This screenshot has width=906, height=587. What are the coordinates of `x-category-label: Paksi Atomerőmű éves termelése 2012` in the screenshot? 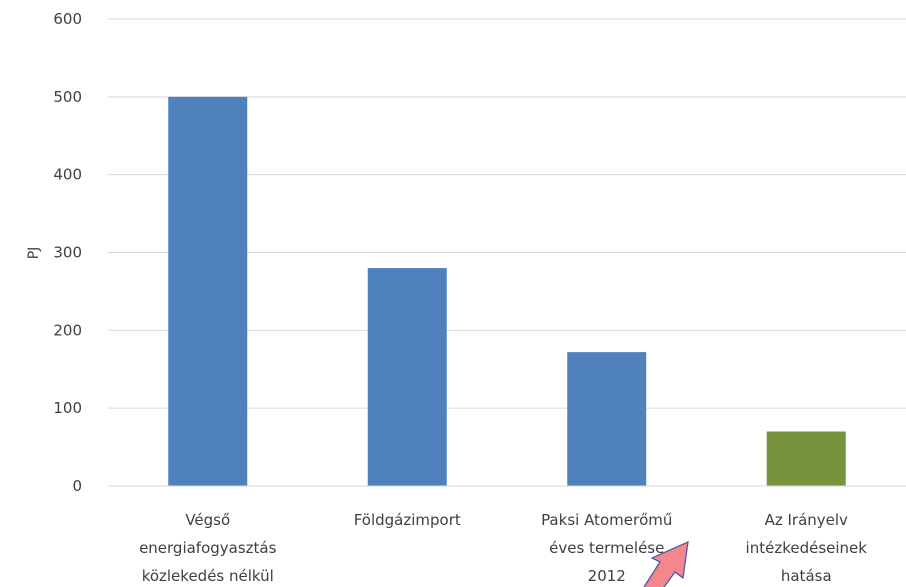 It's located at (606, 548).